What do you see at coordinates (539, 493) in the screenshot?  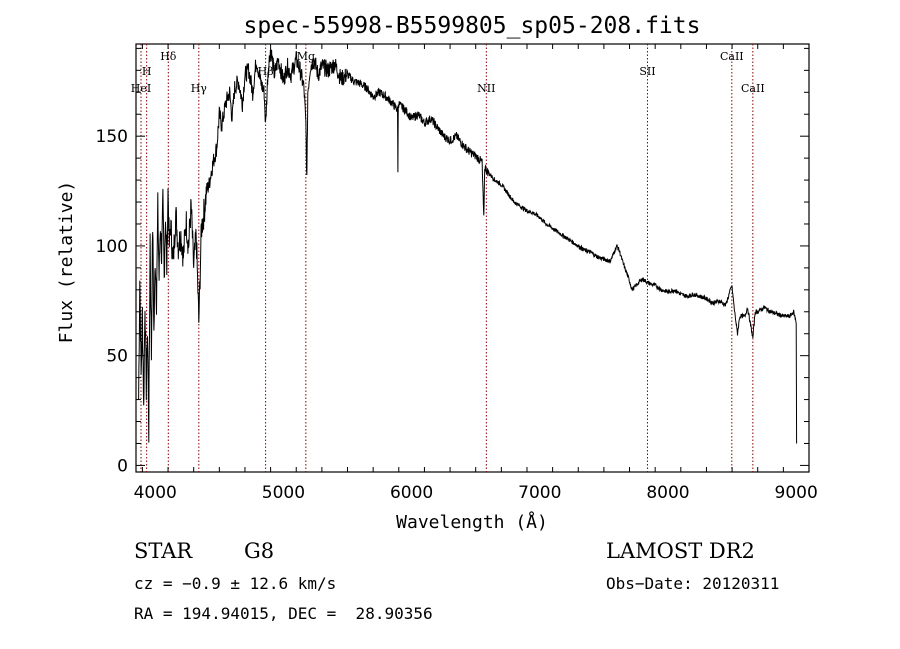 I see `x-tick-label: 7000` at bounding box center [539, 493].